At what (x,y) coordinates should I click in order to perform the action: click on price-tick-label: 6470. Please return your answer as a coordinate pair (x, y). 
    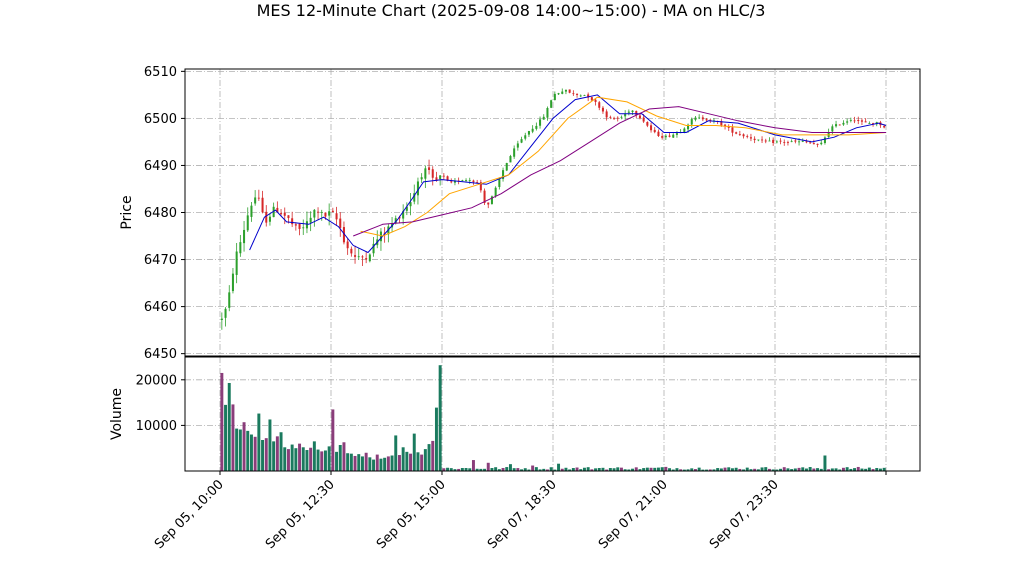
    Looking at the image, I should click on (160, 260).